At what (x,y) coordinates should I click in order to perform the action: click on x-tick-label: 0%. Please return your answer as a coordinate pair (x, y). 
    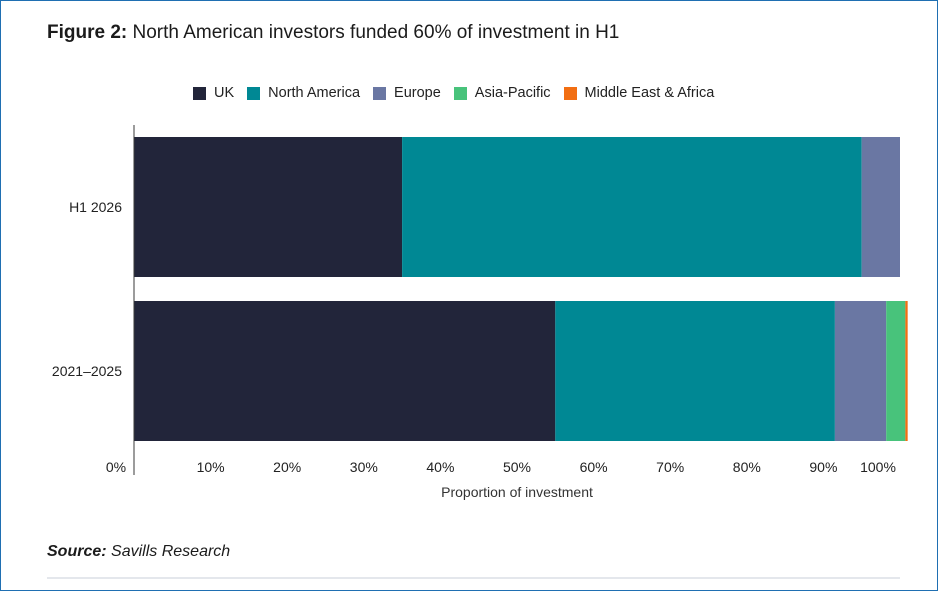
    Looking at the image, I should click on (116, 467).